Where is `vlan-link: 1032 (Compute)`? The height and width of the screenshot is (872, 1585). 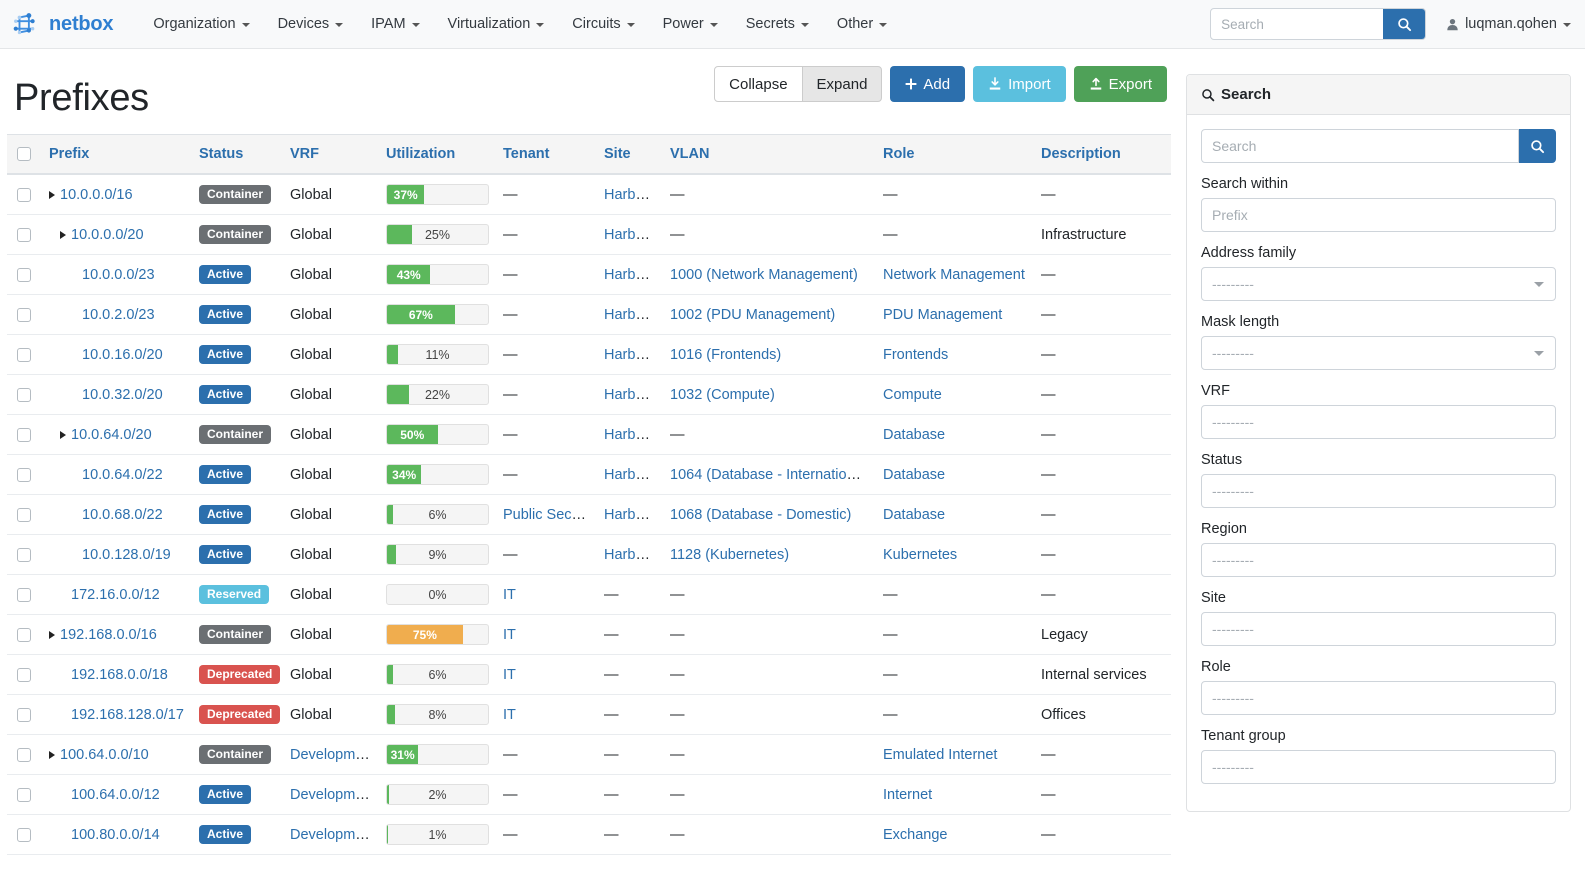 vlan-link: 1032 (Compute) is located at coordinates (722, 394).